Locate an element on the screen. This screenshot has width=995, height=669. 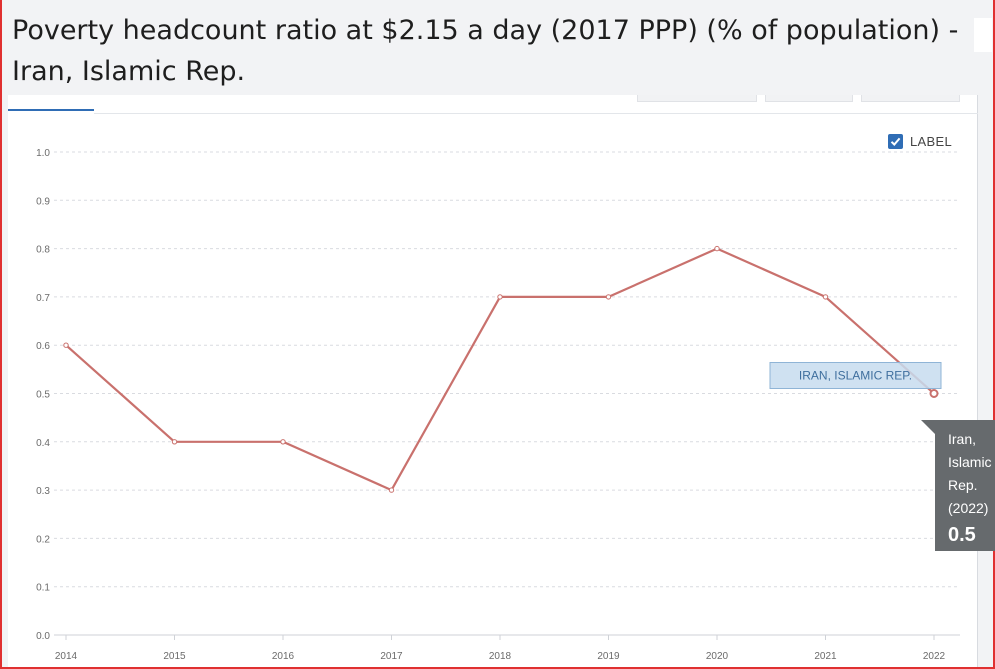
y-tick-label: 0.8 is located at coordinates (43, 250).